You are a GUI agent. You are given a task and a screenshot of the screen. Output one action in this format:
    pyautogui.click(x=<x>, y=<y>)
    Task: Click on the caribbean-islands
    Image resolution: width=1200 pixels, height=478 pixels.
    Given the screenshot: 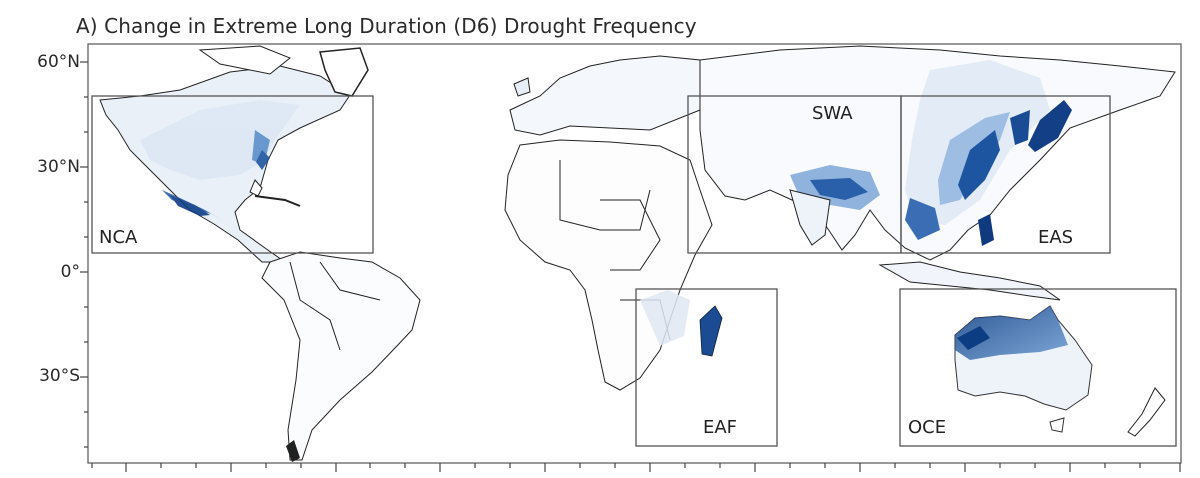 What is the action you would take?
    pyautogui.click(x=277, y=201)
    